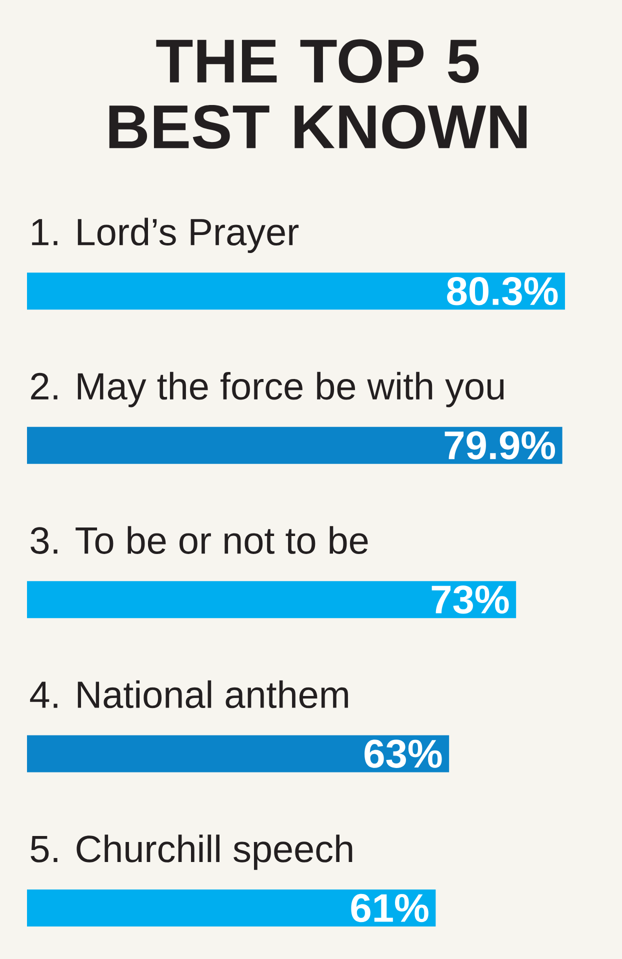 This screenshot has height=959, width=622. What do you see at coordinates (502, 291) in the screenshot?
I see `data-label: 80.3%` at bounding box center [502, 291].